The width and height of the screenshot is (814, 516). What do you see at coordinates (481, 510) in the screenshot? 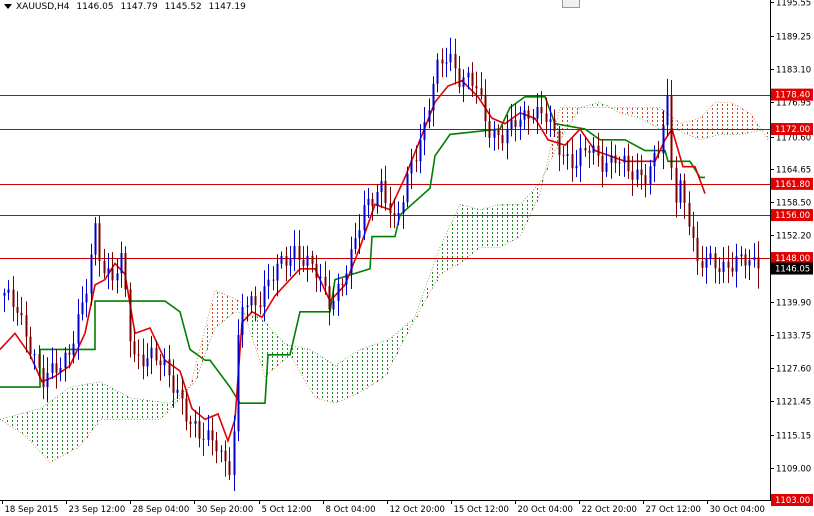
I see `time-tick-label: 15 Oct 12:00` at bounding box center [481, 510].